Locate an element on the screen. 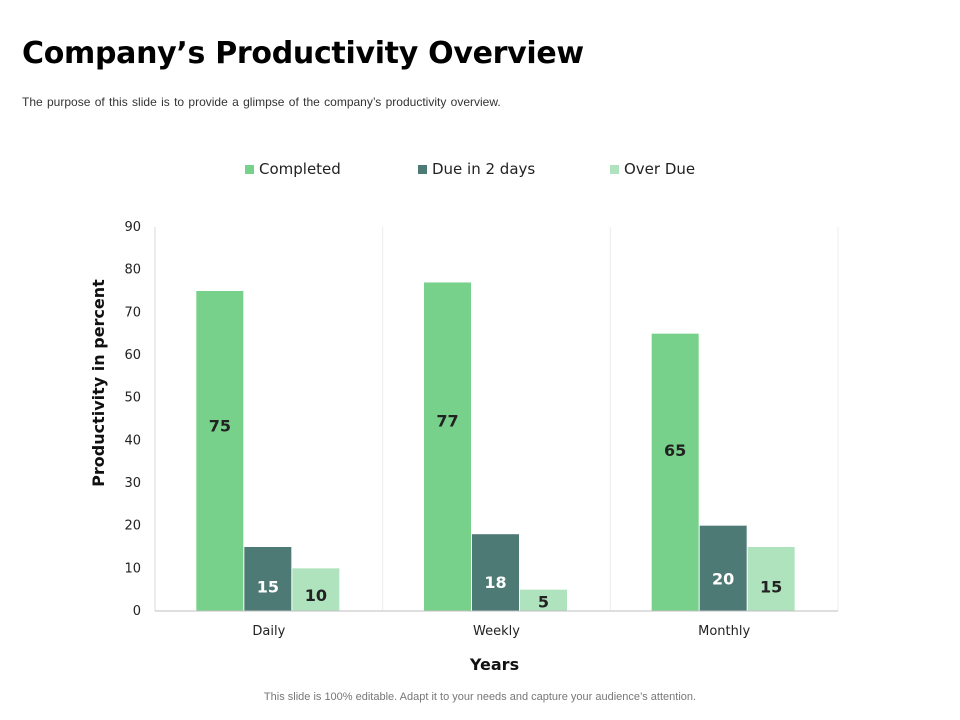  legend-item-due-in-2-days: Due in 2 days is located at coordinates (476, 169).